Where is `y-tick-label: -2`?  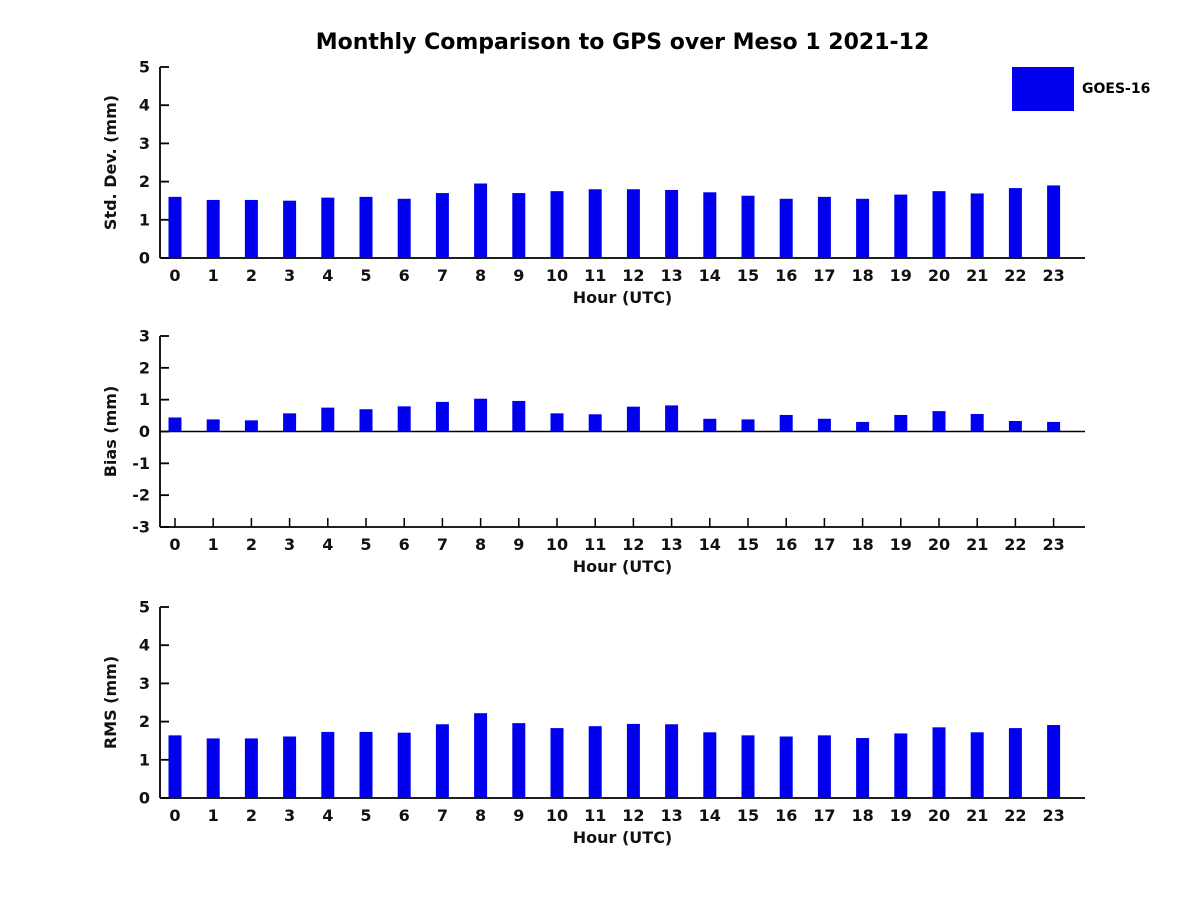
y-tick-label: -2 is located at coordinates (141, 495).